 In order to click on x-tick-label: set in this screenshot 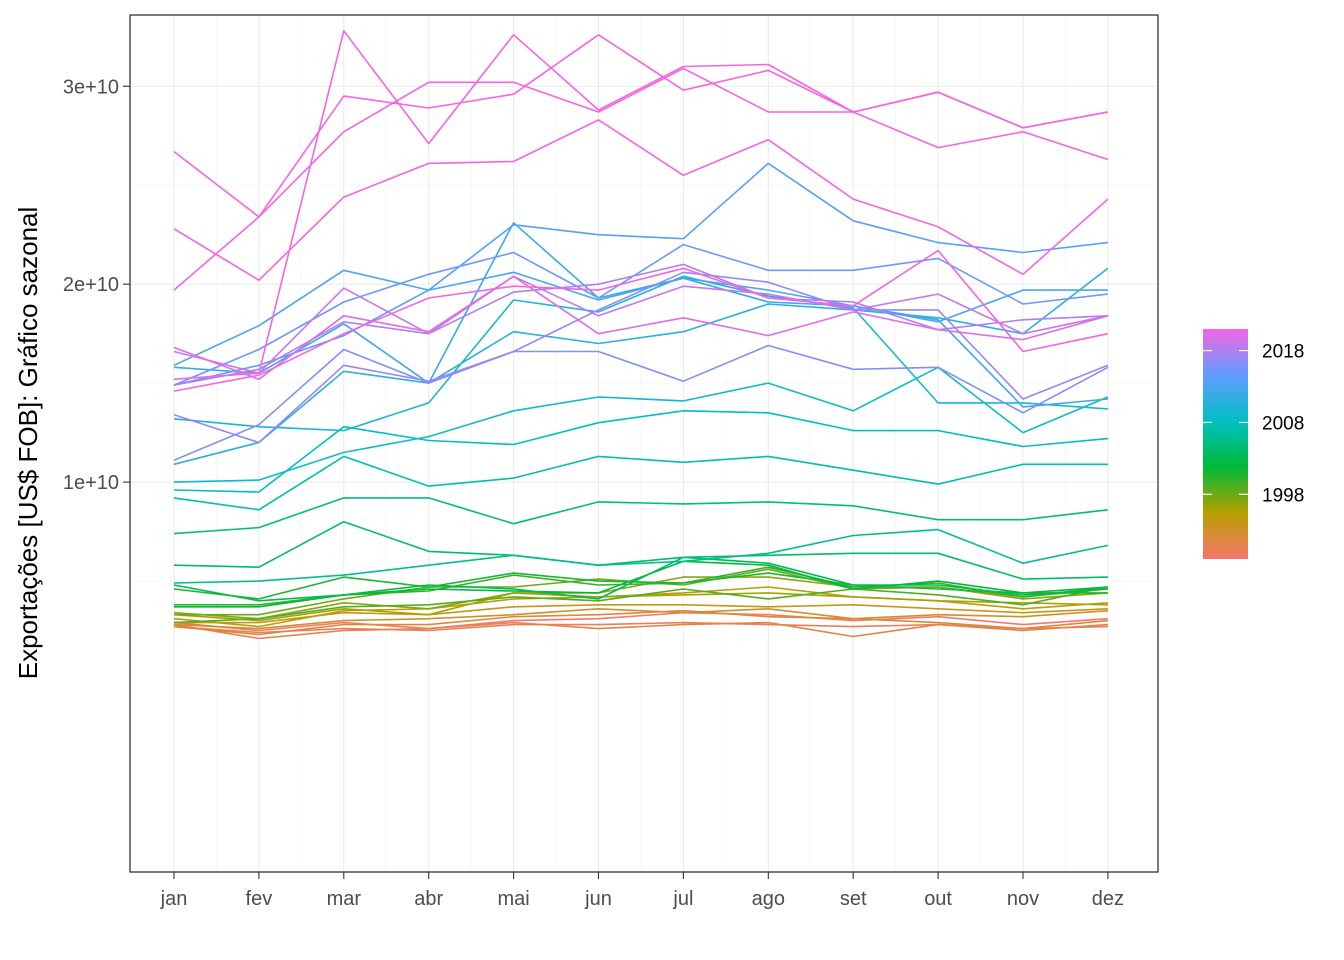, I will do `click(853, 899)`.